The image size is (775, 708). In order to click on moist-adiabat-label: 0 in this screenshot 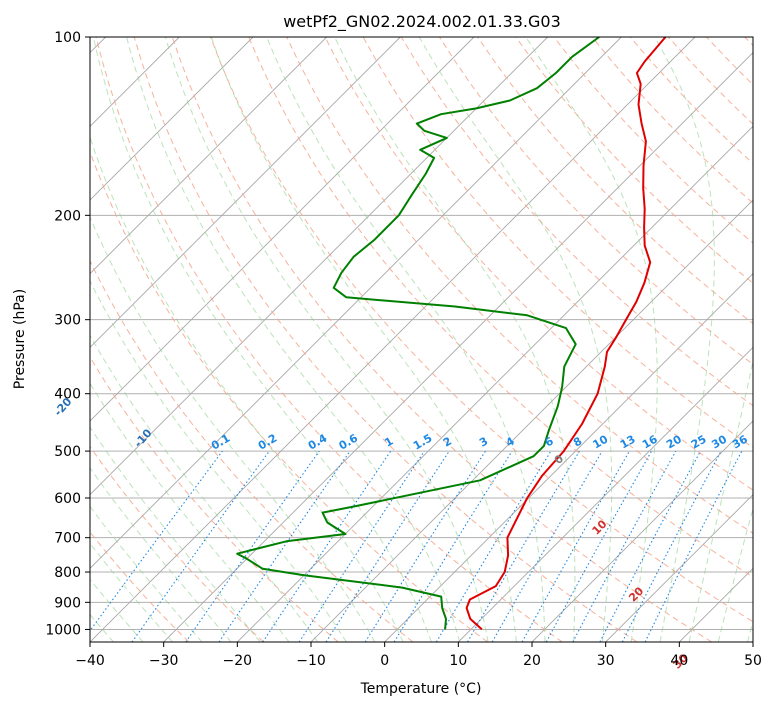, I will do `click(559, 459)`.